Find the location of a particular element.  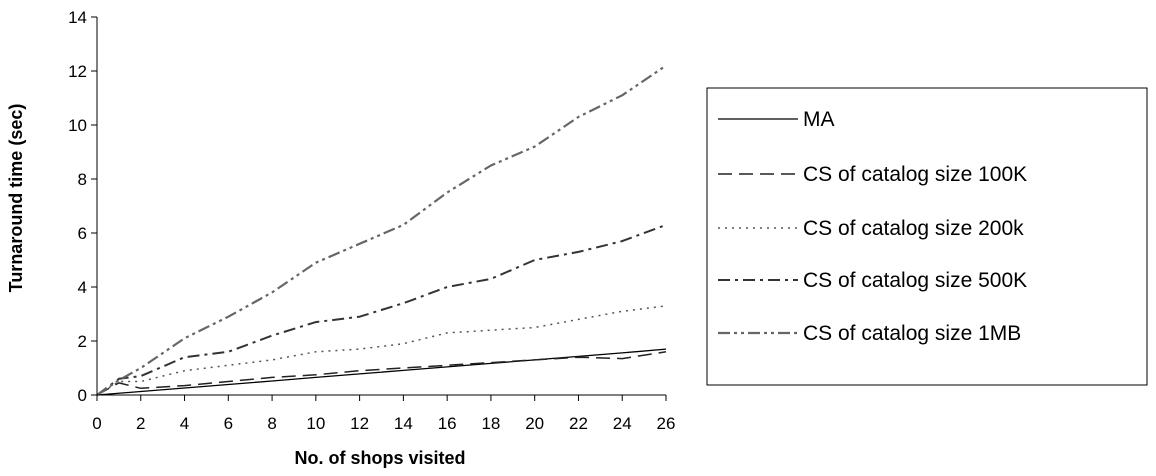

x-tick-label: 14 is located at coordinates (403, 423).